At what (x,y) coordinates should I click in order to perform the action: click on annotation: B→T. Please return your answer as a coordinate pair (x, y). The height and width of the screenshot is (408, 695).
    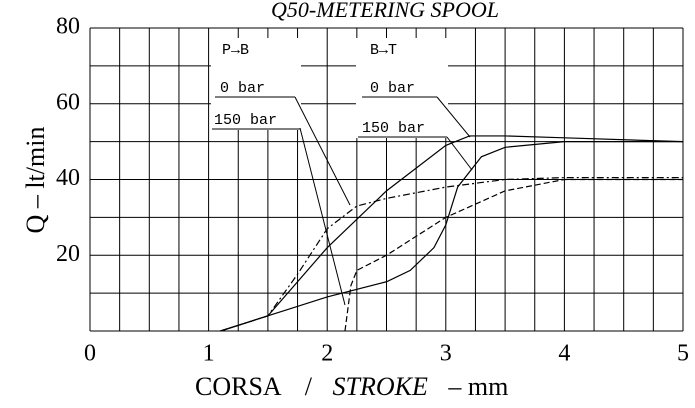
    Looking at the image, I should click on (383, 50).